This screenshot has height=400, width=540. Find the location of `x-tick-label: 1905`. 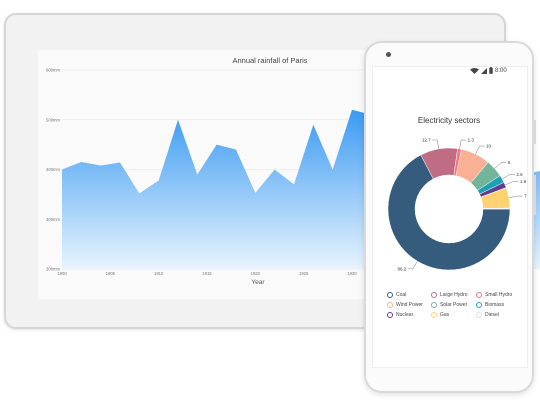

x-tick-label: 1905 is located at coordinates (111, 273).